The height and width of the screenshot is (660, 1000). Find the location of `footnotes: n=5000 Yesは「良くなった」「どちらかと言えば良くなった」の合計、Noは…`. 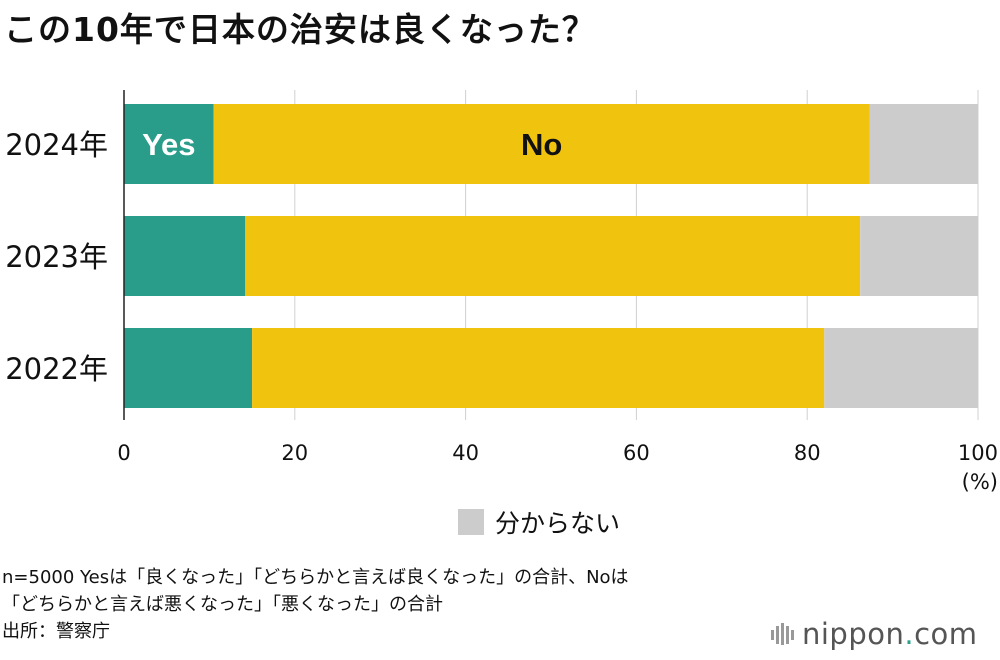

footnotes: n=5000 Yesは「良くなった」「どちらかと言えば良くなった」の合計、Noは… is located at coordinates (315, 604).